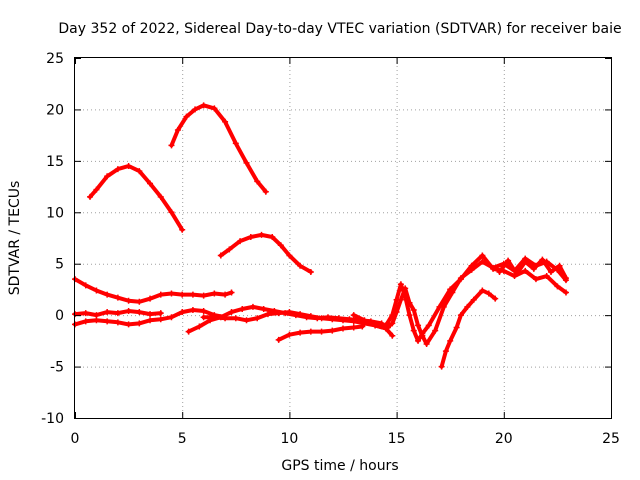 Image resolution: width=640 pixels, height=480 pixels. What do you see at coordinates (75, 439) in the screenshot?
I see `x-tick-label: 0` at bounding box center [75, 439].